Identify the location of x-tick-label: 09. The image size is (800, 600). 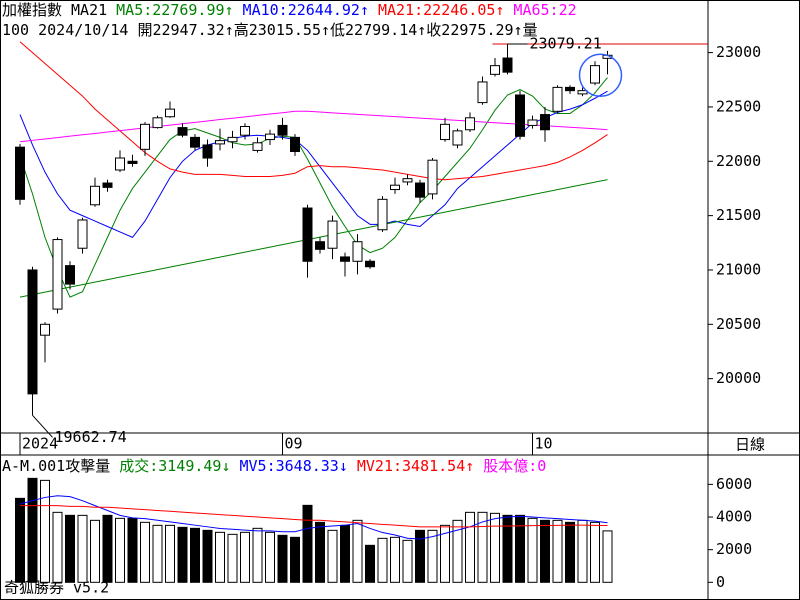
(294, 444).